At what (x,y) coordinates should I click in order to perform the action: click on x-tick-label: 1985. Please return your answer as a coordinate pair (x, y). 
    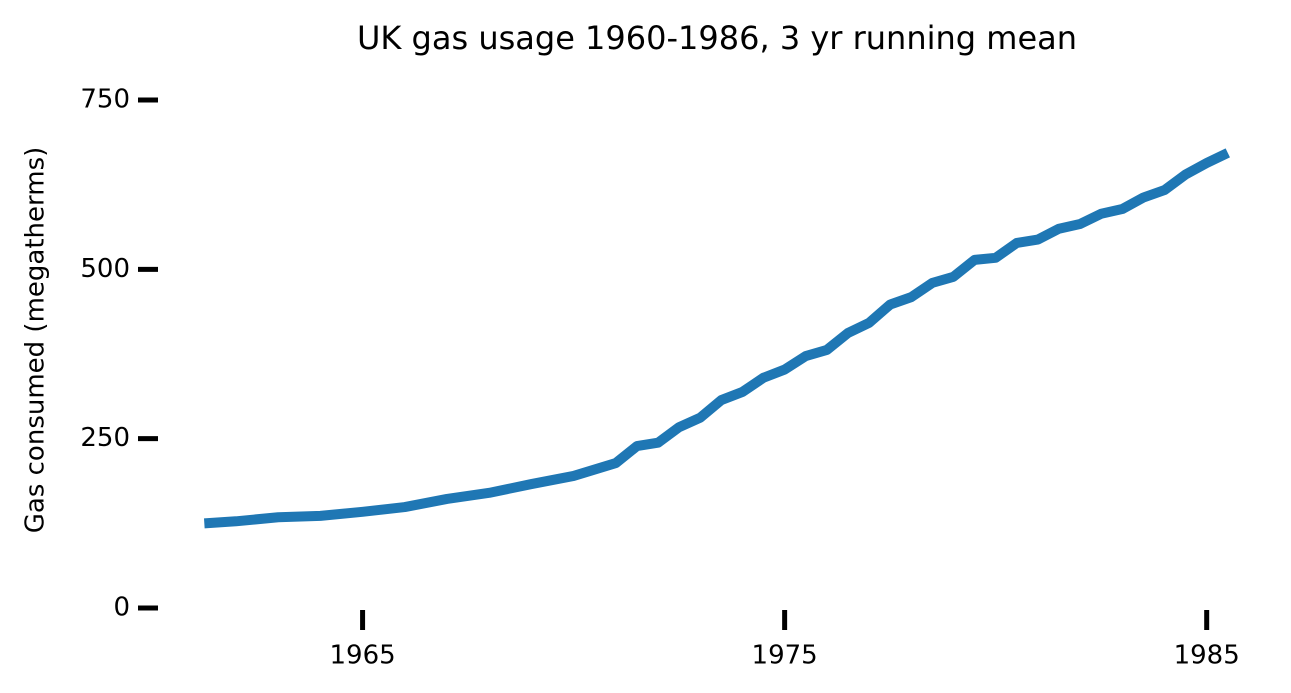
    Looking at the image, I should click on (1207, 656).